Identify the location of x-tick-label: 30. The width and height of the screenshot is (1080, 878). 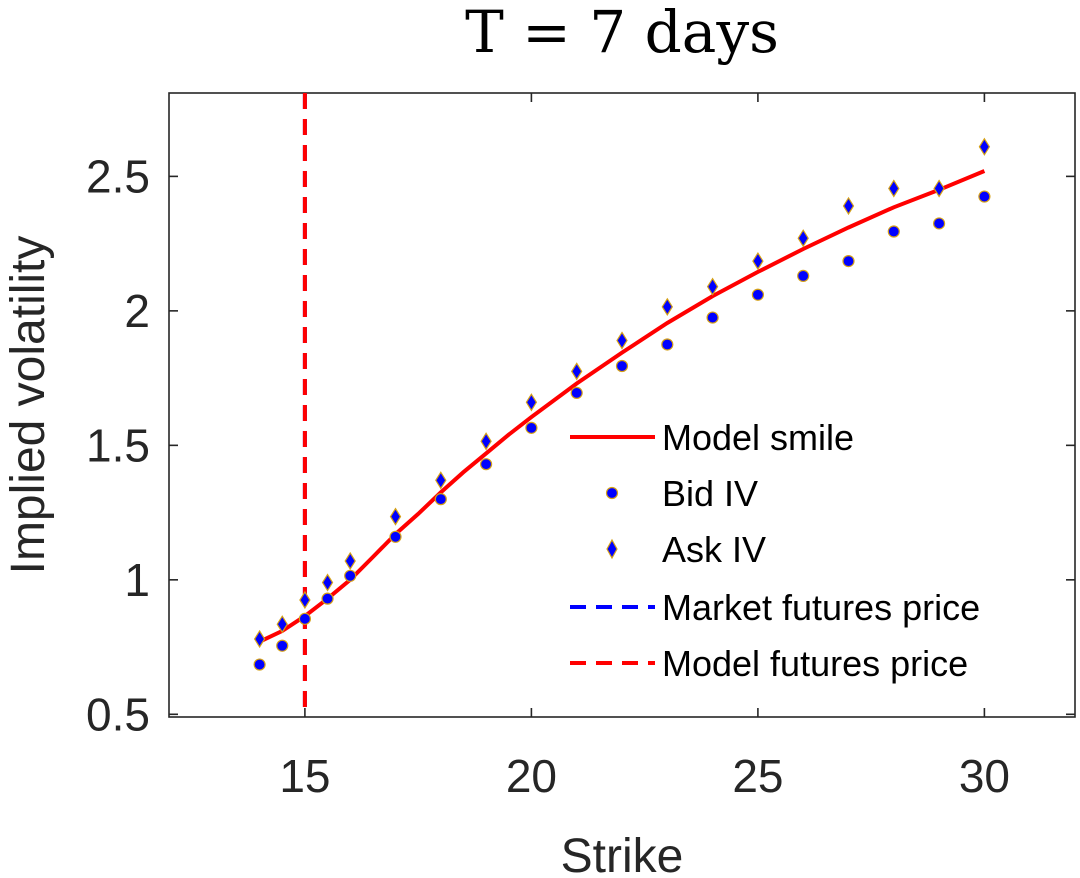
(984, 776).